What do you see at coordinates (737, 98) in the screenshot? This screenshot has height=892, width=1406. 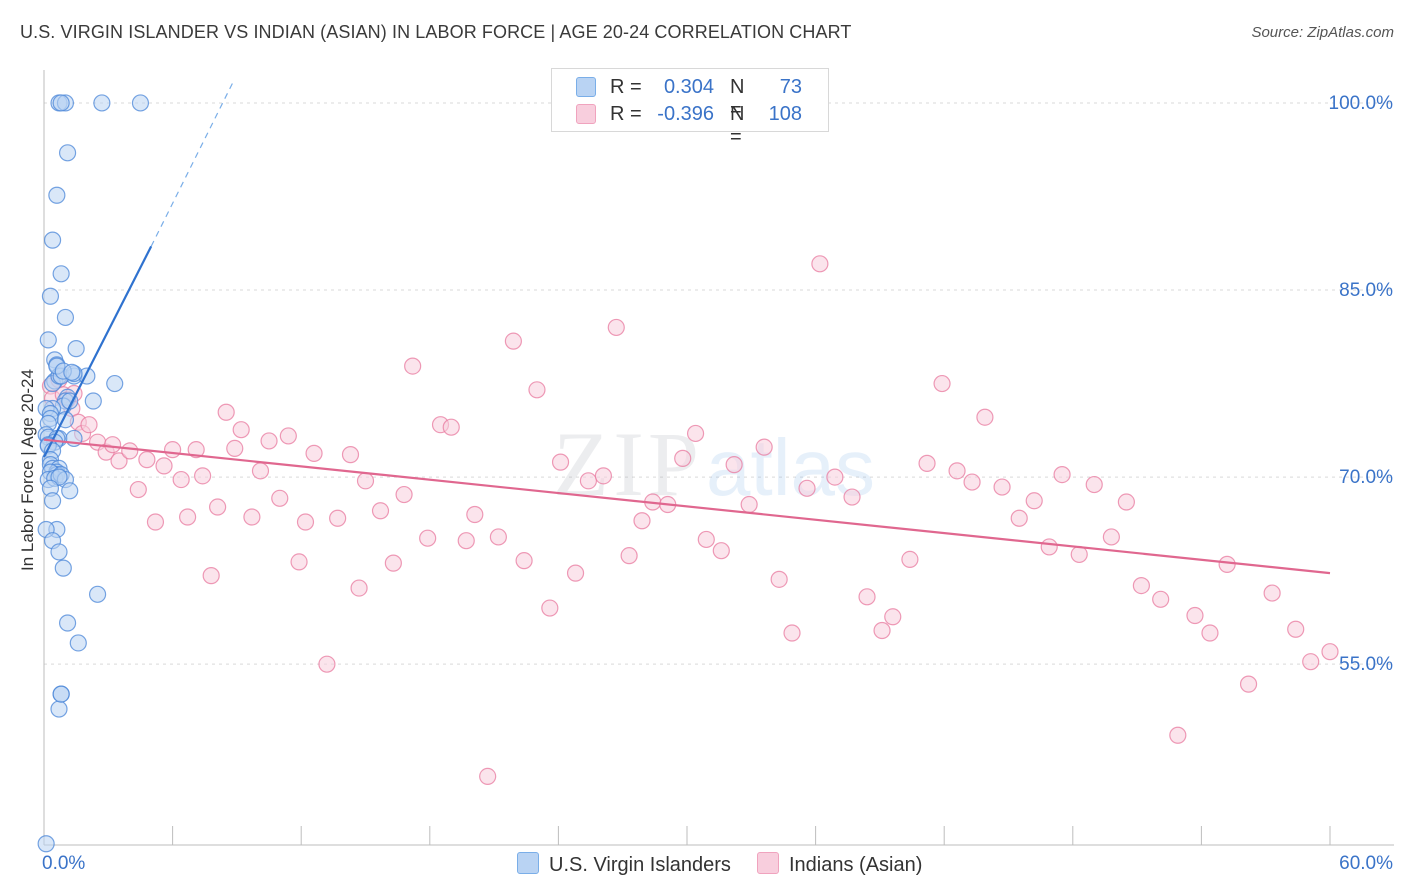 I see `legend-n-label: N =` at bounding box center [737, 98].